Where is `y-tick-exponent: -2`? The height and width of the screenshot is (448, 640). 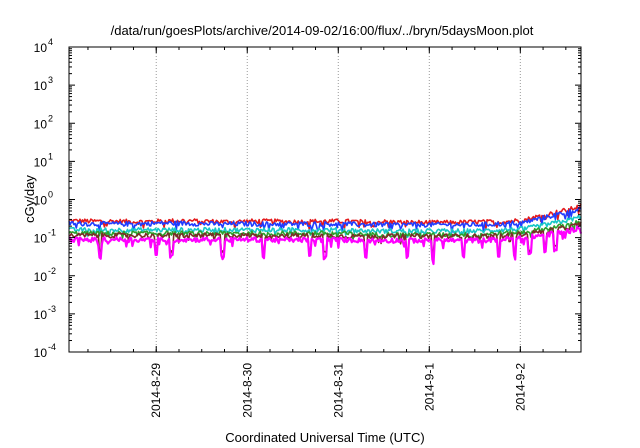 y-tick-exponent: -2 is located at coordinates (52, 271).